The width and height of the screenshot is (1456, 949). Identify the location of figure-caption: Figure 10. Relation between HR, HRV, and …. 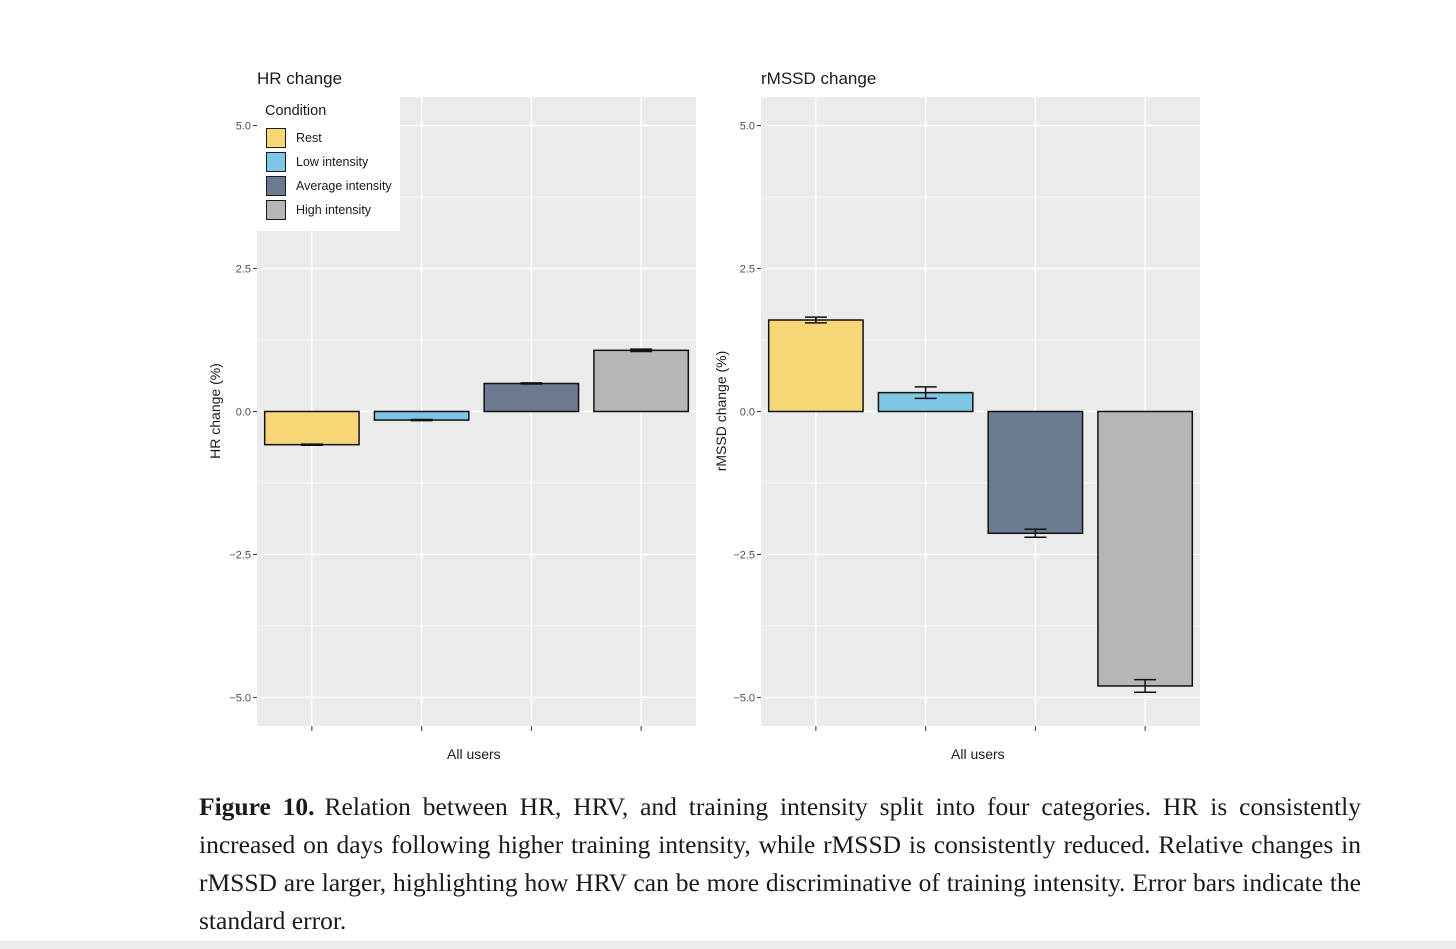
(780, 864).